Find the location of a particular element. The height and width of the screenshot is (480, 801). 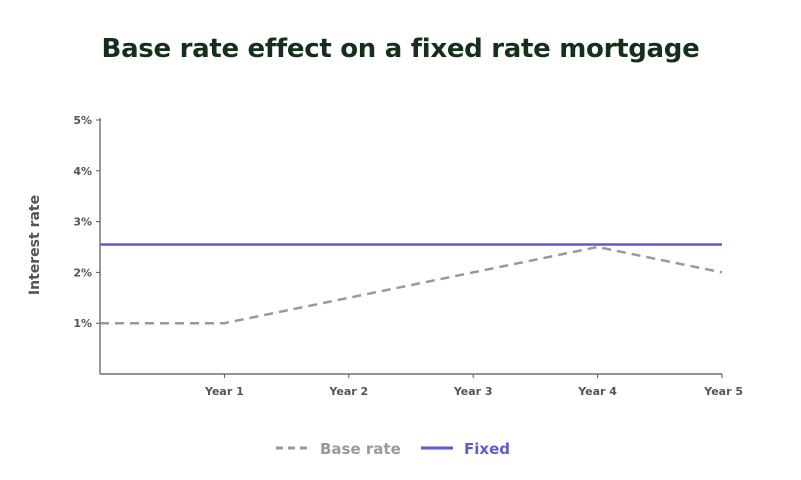

x-tick-label: Year 4 is located at coordinates (597, 391).